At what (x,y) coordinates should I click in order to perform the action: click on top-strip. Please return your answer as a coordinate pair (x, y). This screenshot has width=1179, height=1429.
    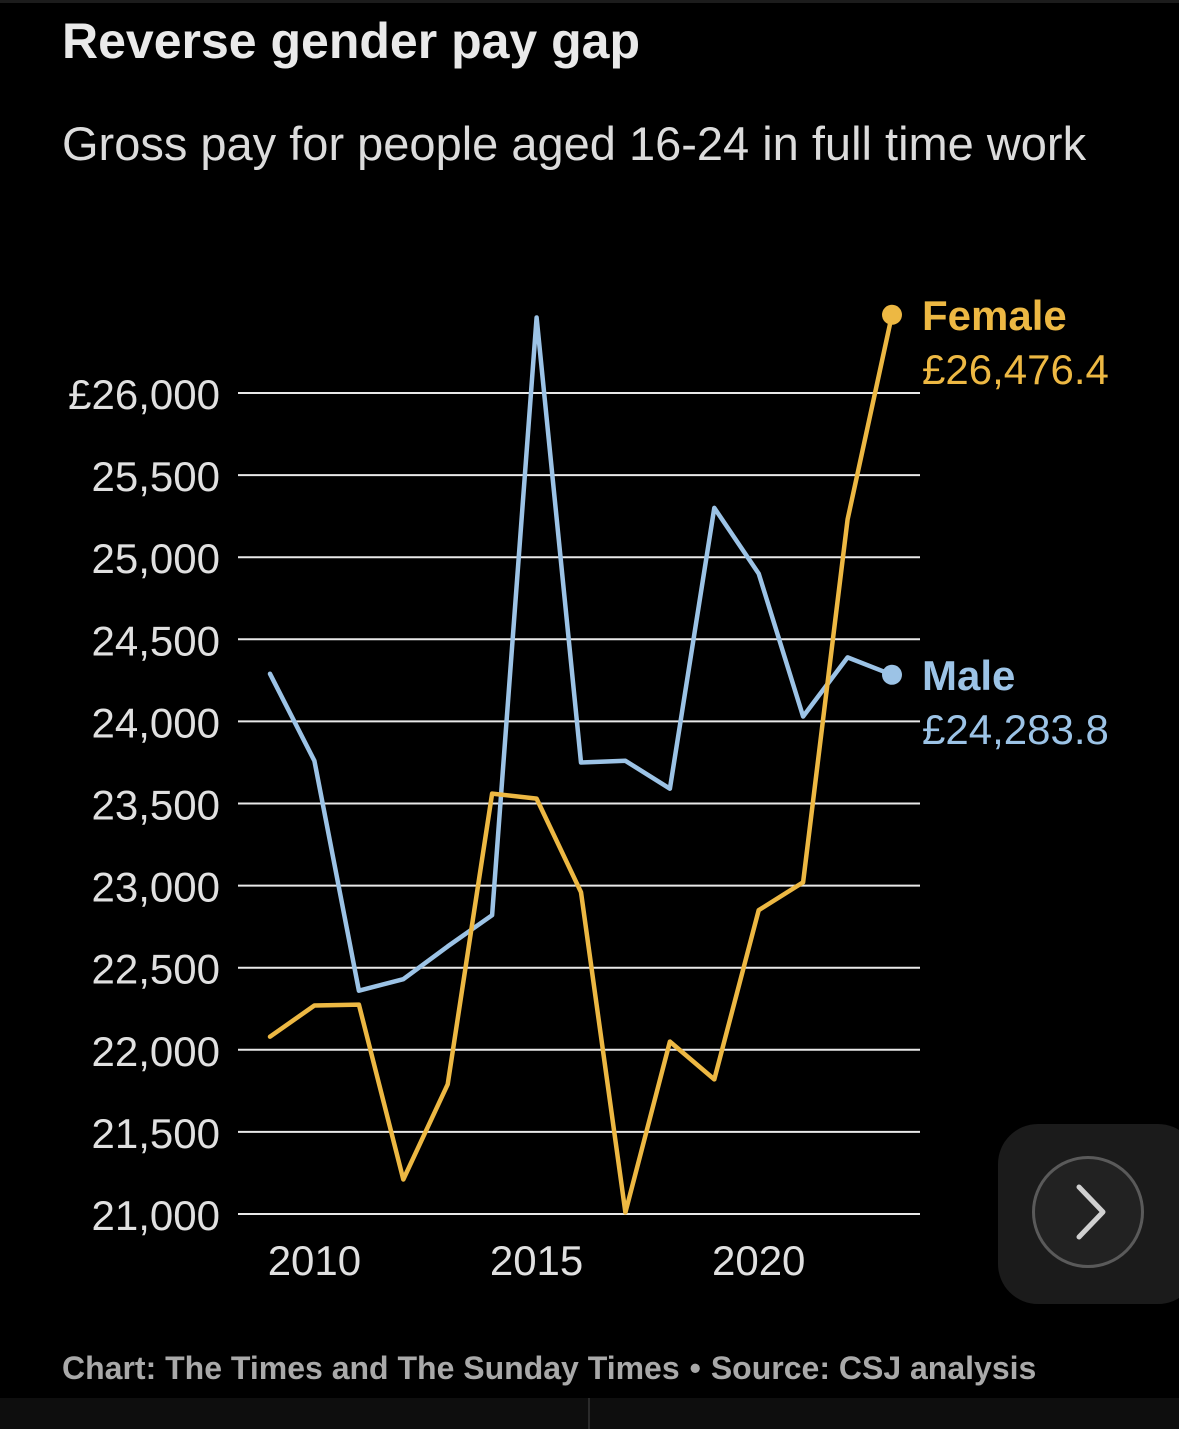
    Looking at the image, I should click on (589, 1).